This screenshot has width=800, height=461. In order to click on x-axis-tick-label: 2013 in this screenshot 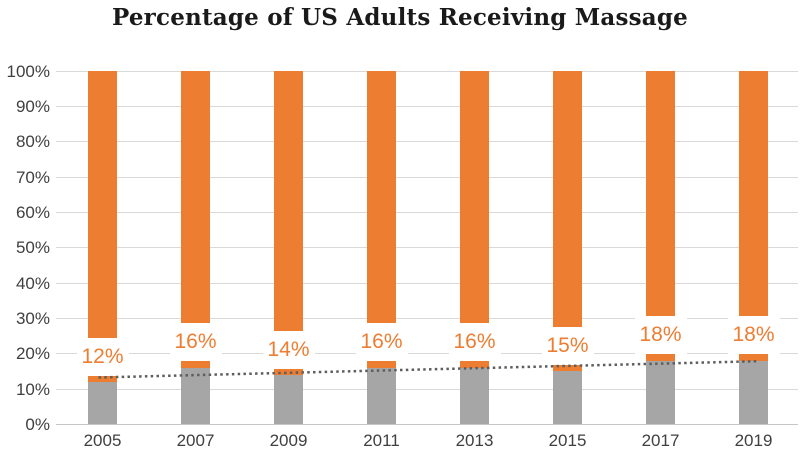, I will do `click(474, 440)`.